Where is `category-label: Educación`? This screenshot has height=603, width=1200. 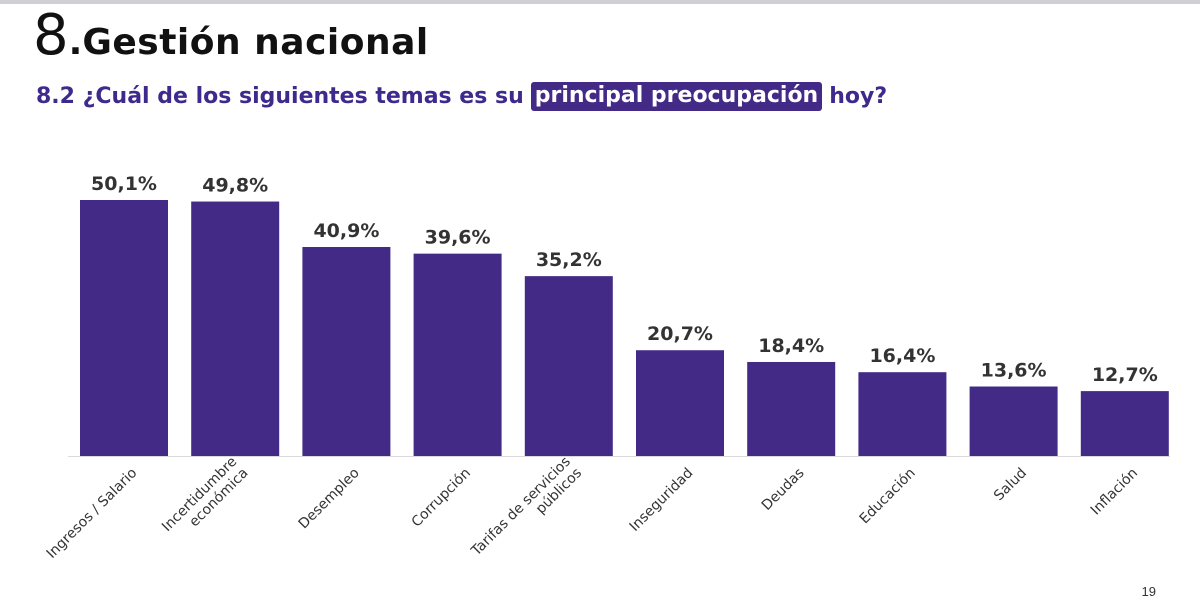 category-label: Educación is located at coordinates (888, 496).